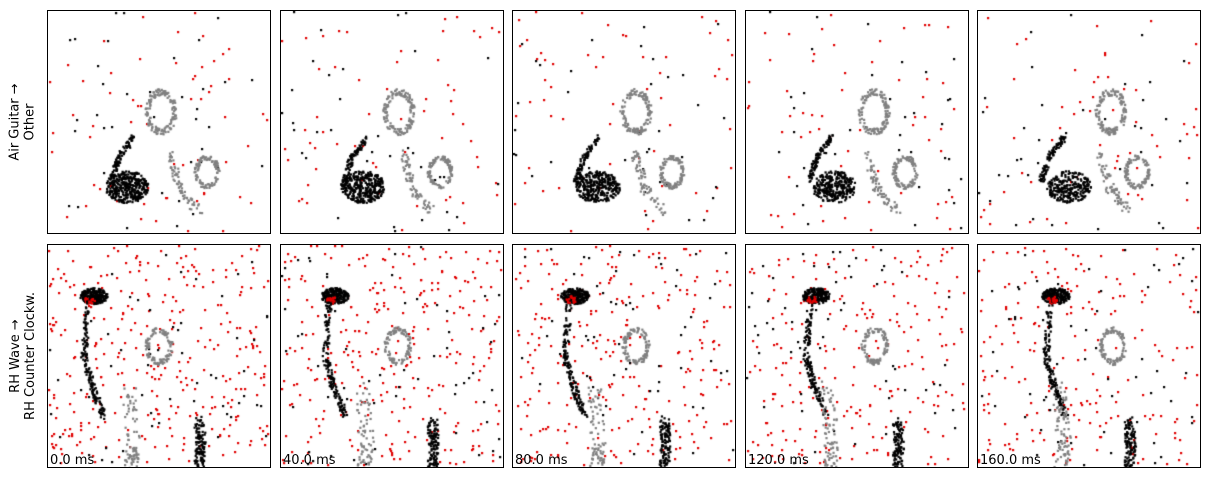  I want to click on time-label: 0.0 ms, so click(72, 460).